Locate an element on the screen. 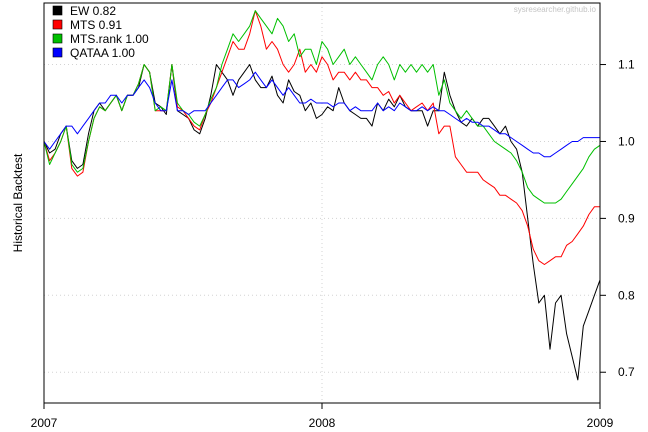 The image size is (648, 432). x-tick-label-2: 2009 is located at coordinates (600, 423).